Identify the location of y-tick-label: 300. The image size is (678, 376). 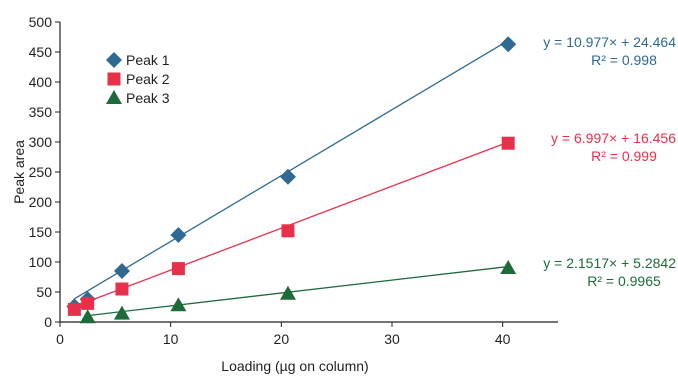
(41, 142).